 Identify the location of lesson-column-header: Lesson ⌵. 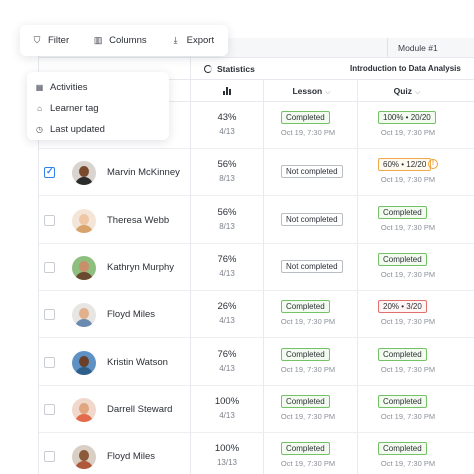
(311, 91).